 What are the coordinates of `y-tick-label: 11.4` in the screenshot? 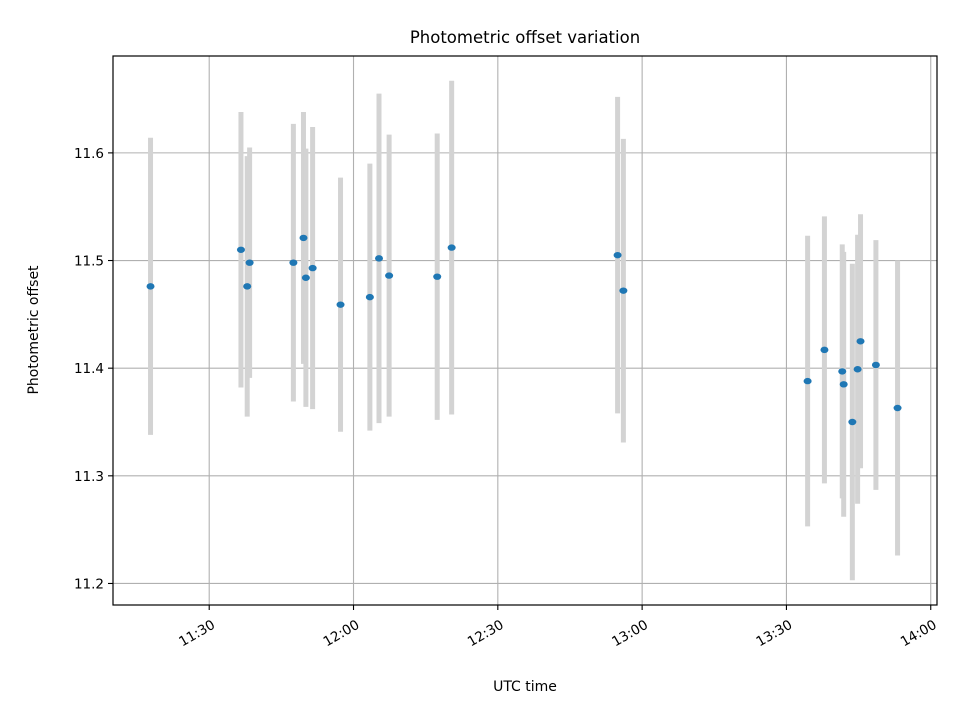 It's located at (89, 369).